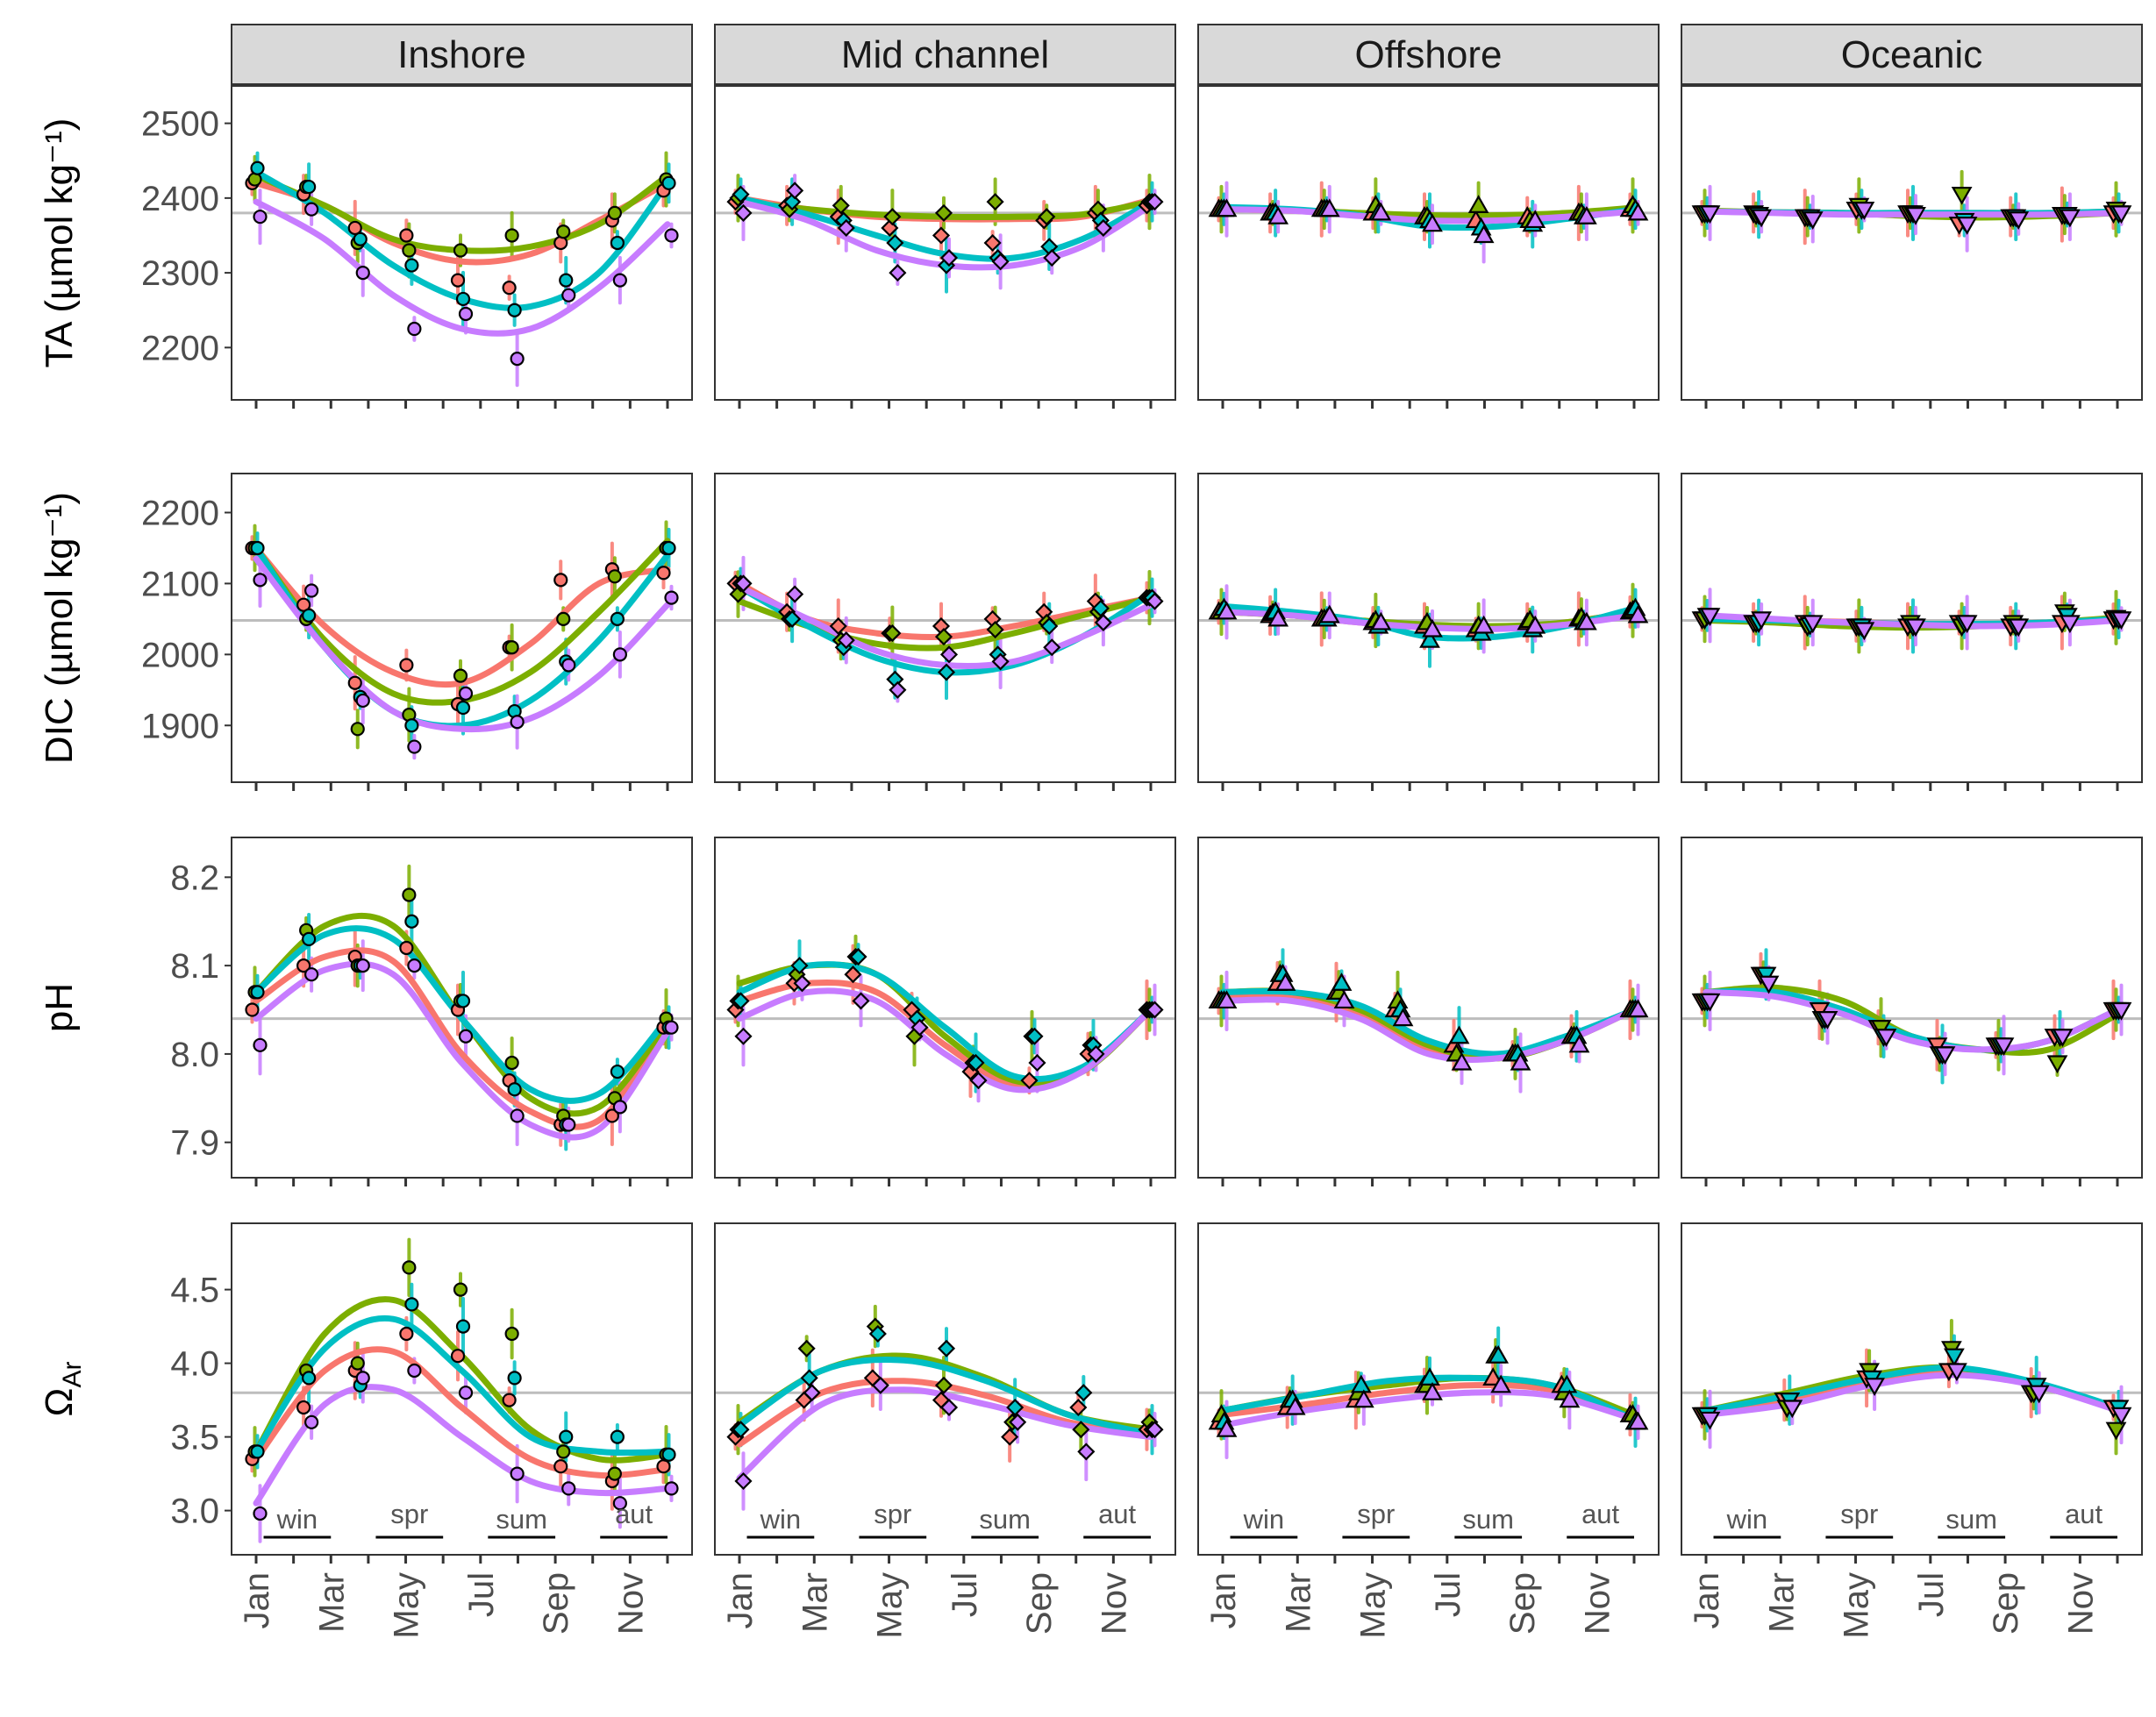  Describe the element at coordinates (1428, 54) in the screenshot. I see `facet-strip-background` at that location.